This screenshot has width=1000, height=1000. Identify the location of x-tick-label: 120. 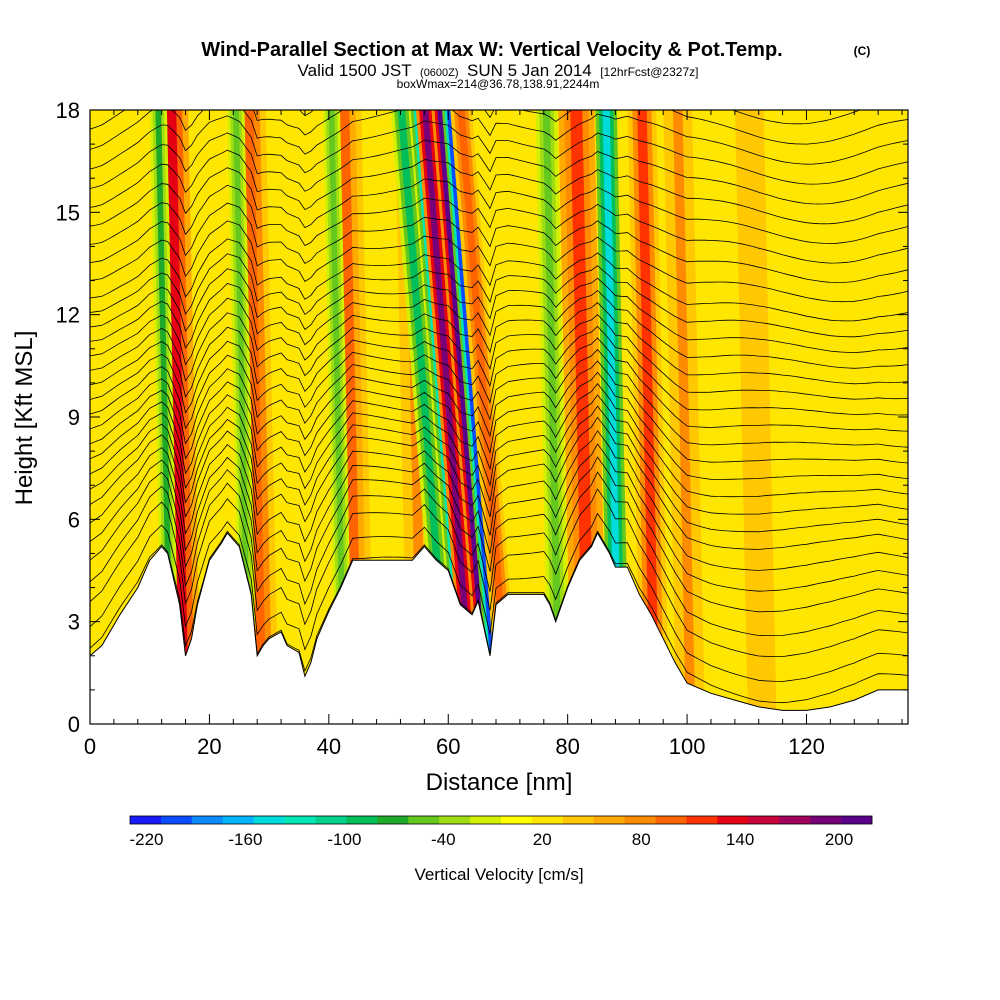
(806, 746).